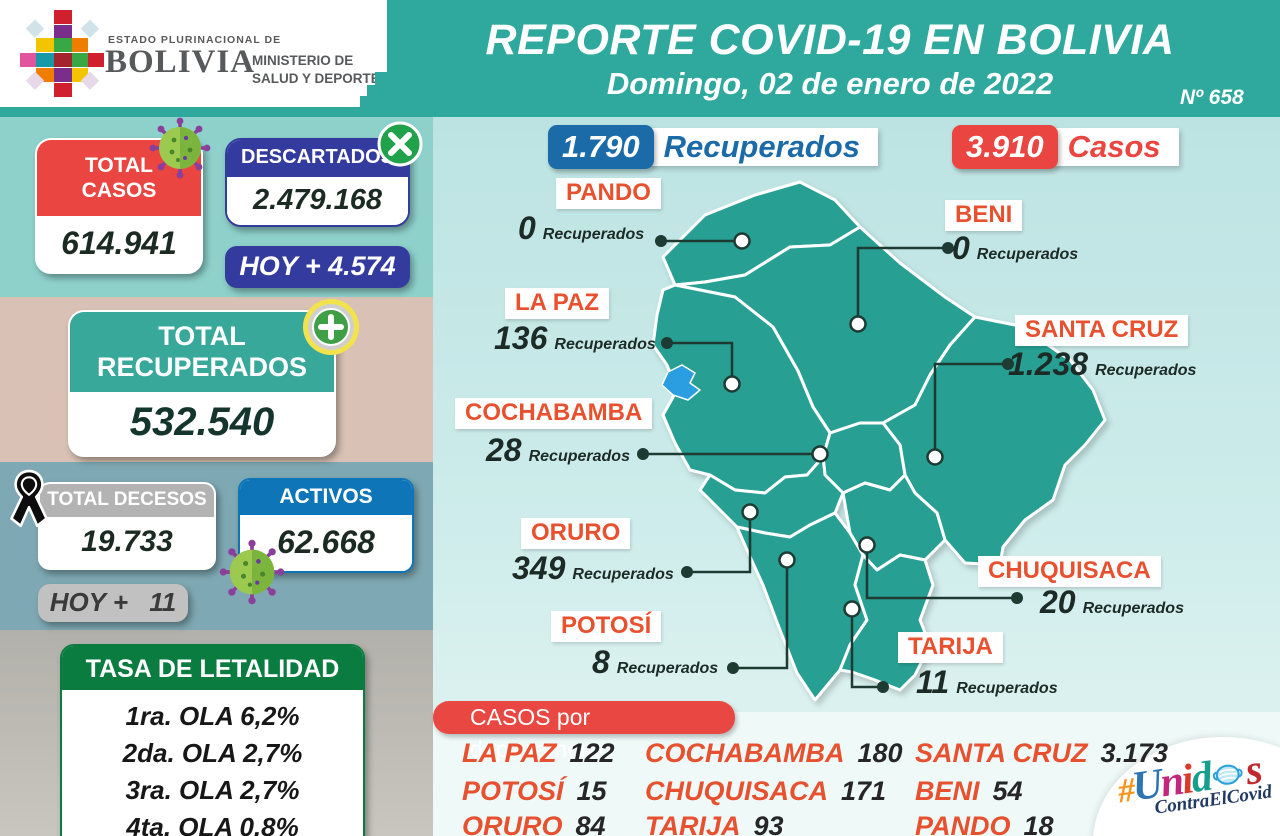 The height and width of the screenshot is (836, 1280). I want to click on case-cell-santa-cruz: SANTA CRUZ 3.173, so click(1042, 753).